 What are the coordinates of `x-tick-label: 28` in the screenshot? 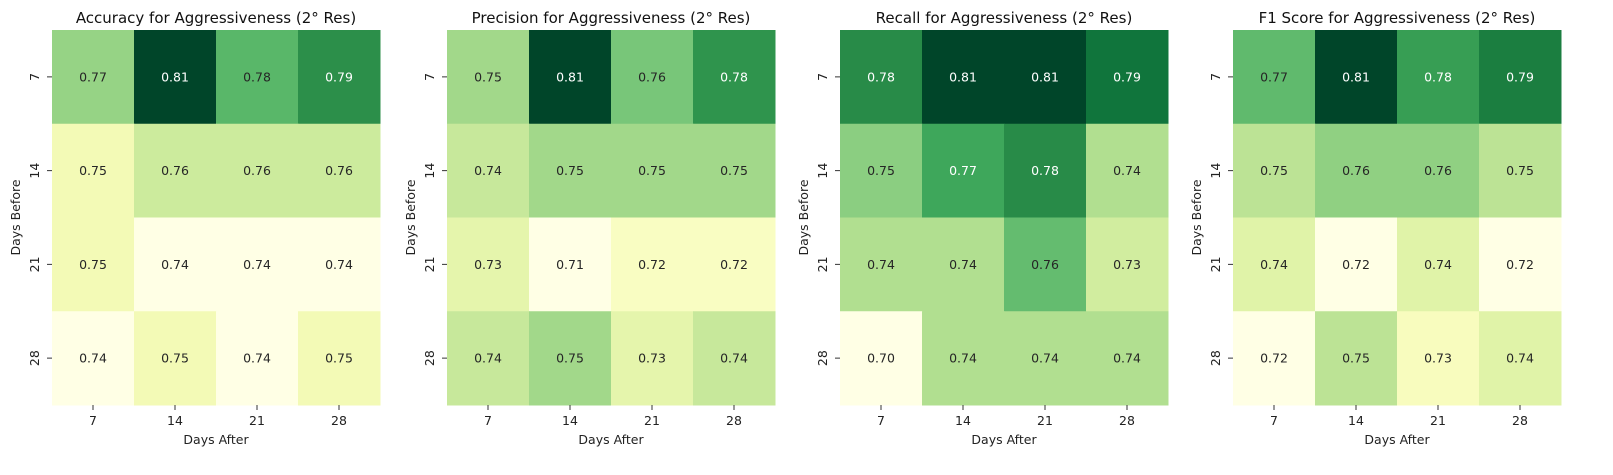 It's located at (1127, 420).